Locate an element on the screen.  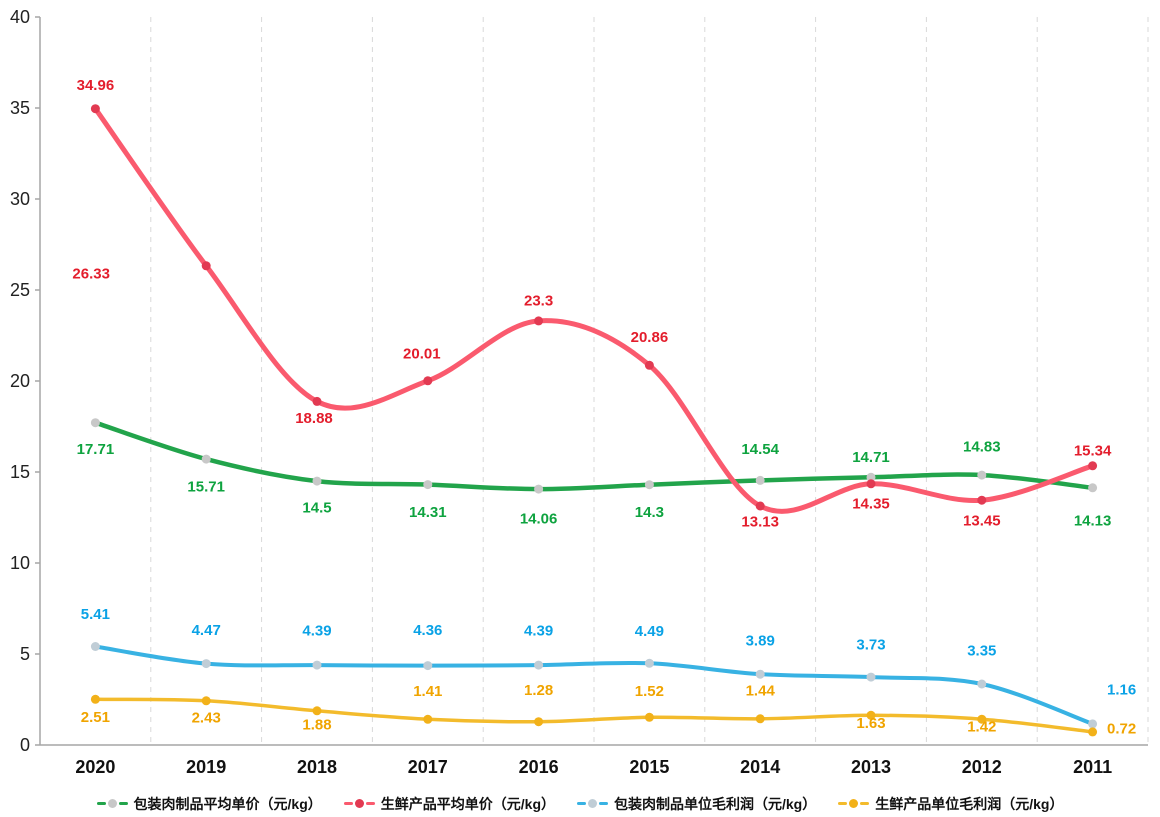
x-axis-label: 2016 is located at coordinates (539, 767).